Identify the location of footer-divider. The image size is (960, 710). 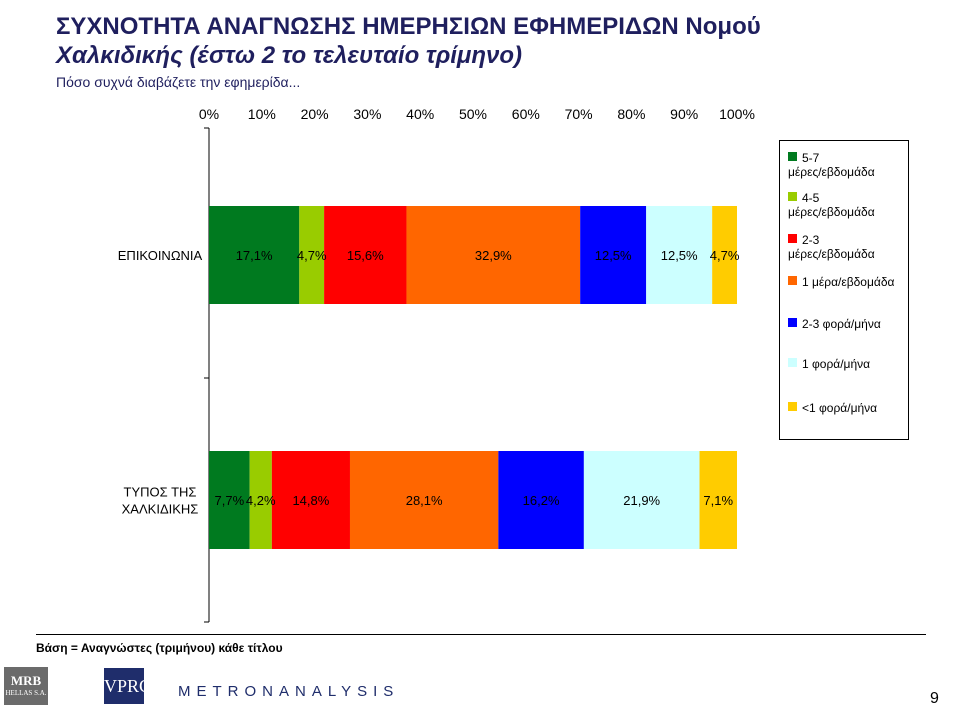
(481, 634).